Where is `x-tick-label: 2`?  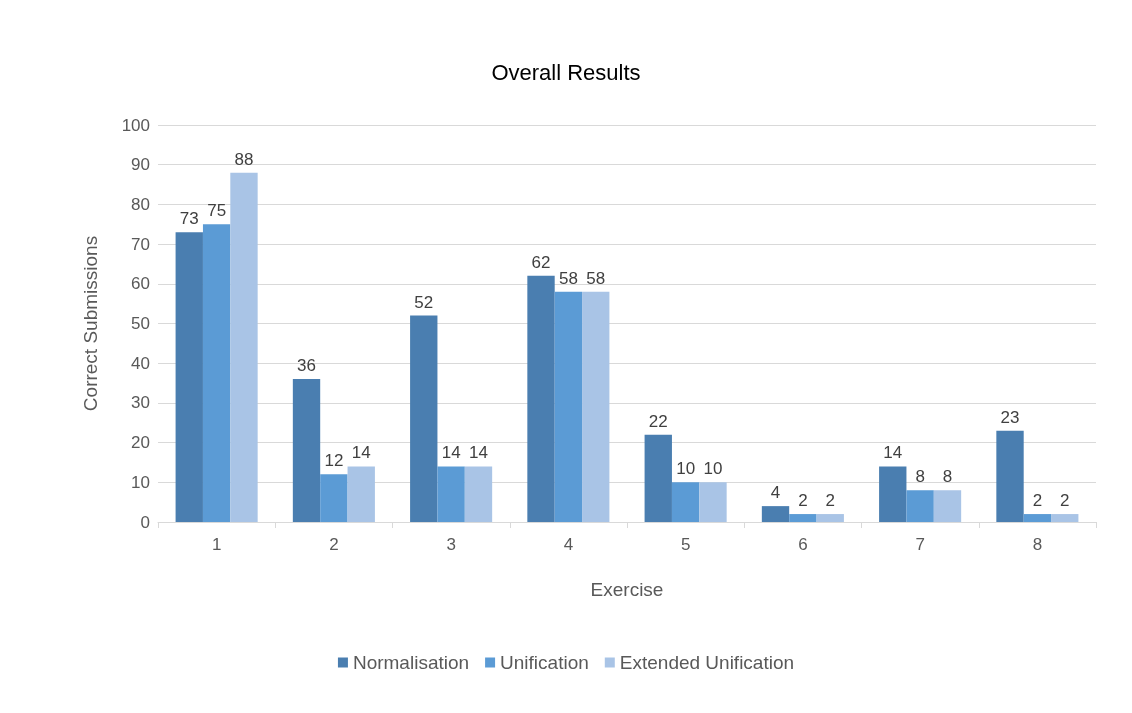 x-tick-label: 2 is located at coordinates (334, 544).